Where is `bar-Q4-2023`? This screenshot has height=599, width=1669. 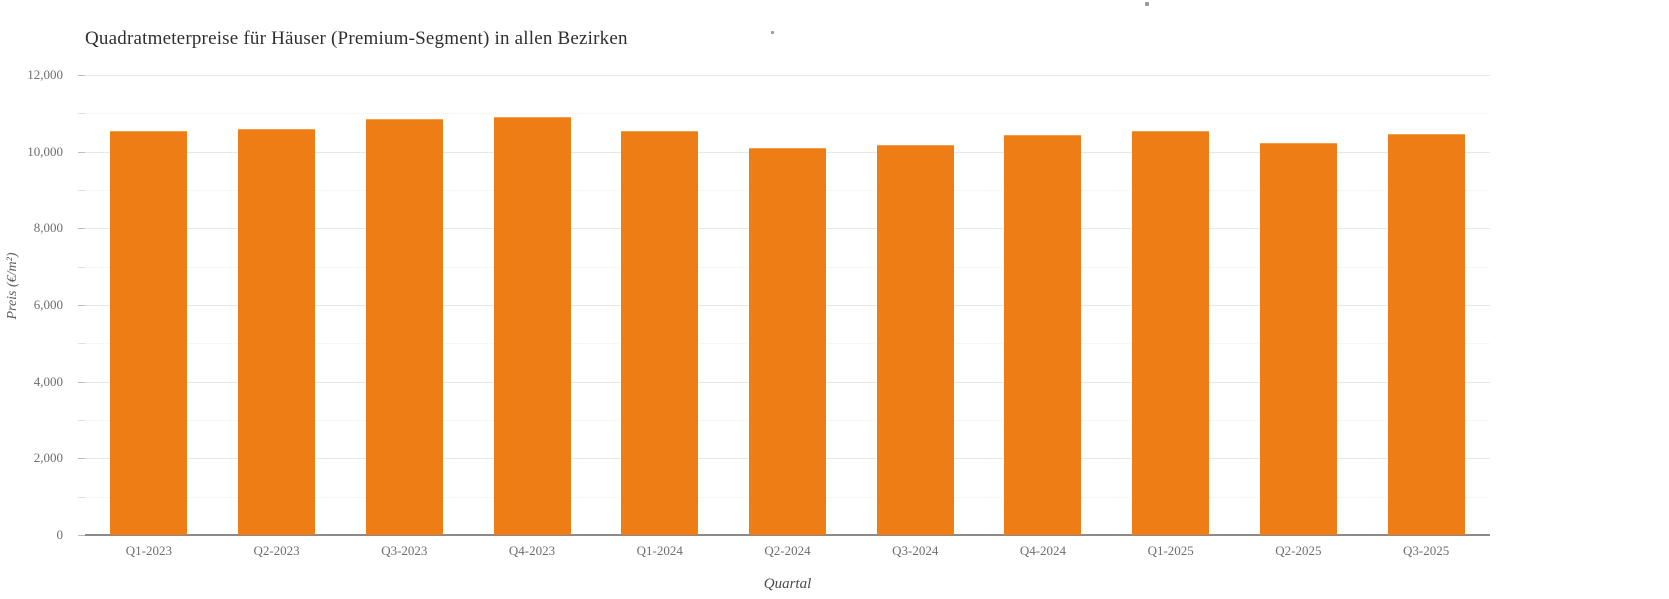
bar-Q4-2023 is located at coordinates (532, 326).